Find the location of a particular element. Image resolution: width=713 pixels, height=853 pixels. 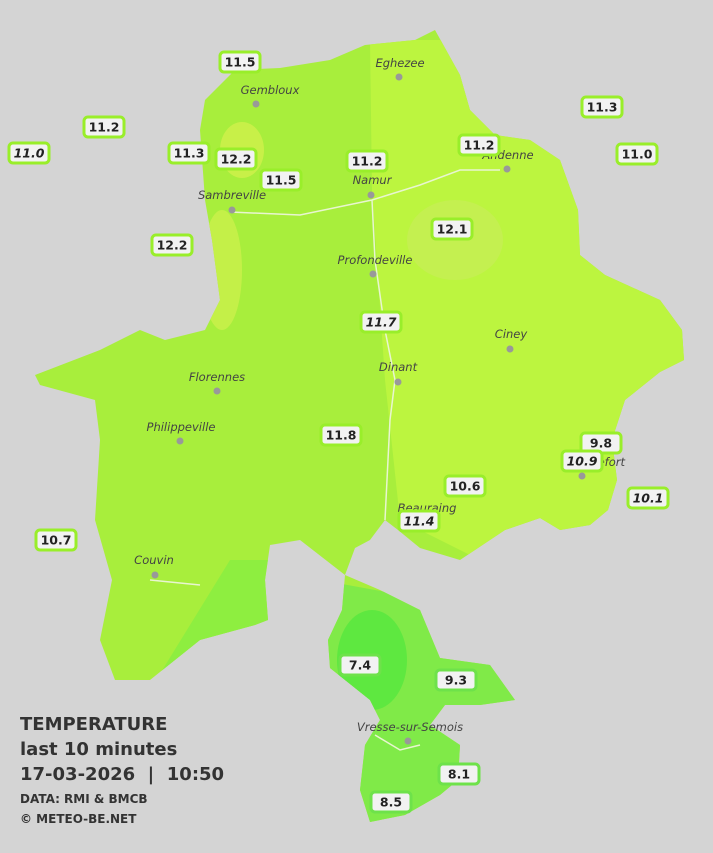

station-value: 11.8 is located at coordinates (341, 435).